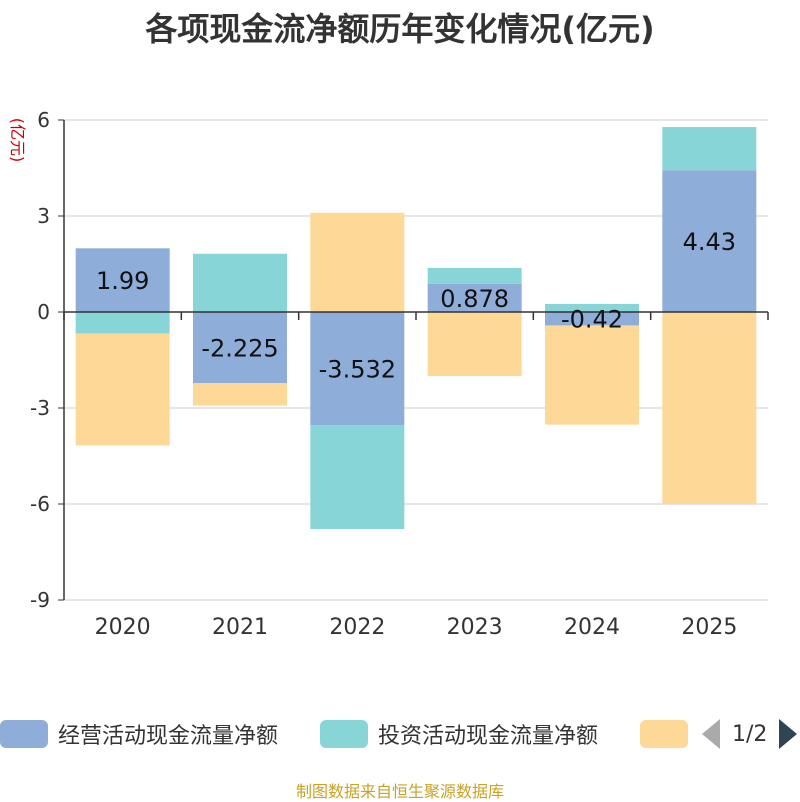 The height and width of the screenshot is (802, 800). I want to click on legend-item-operating: 经营活动现金流量净额, so click(139, 734).